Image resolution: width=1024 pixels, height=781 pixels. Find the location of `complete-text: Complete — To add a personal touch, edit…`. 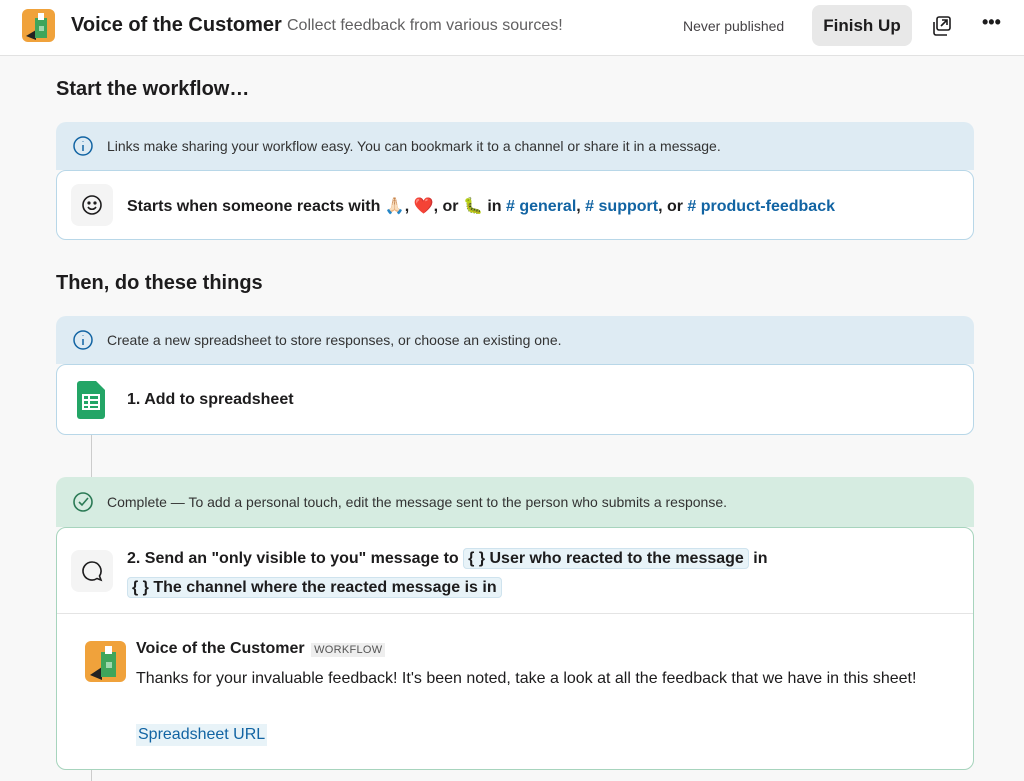

complete-text: Complete — To add a personal touch, edit… is located at coordinates (417, 502).